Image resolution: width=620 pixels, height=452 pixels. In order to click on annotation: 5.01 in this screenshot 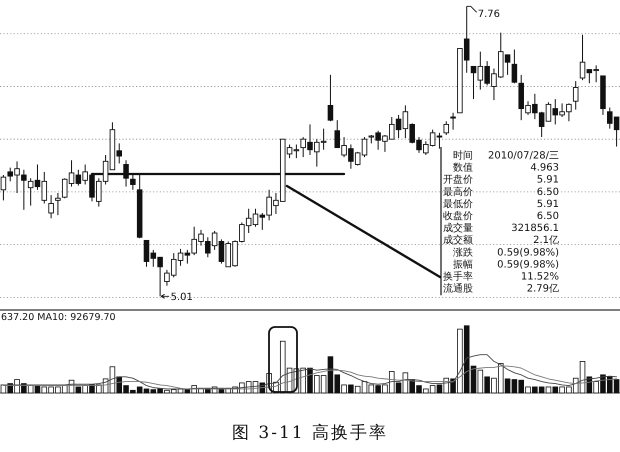, I will do `click(181, 297)`.